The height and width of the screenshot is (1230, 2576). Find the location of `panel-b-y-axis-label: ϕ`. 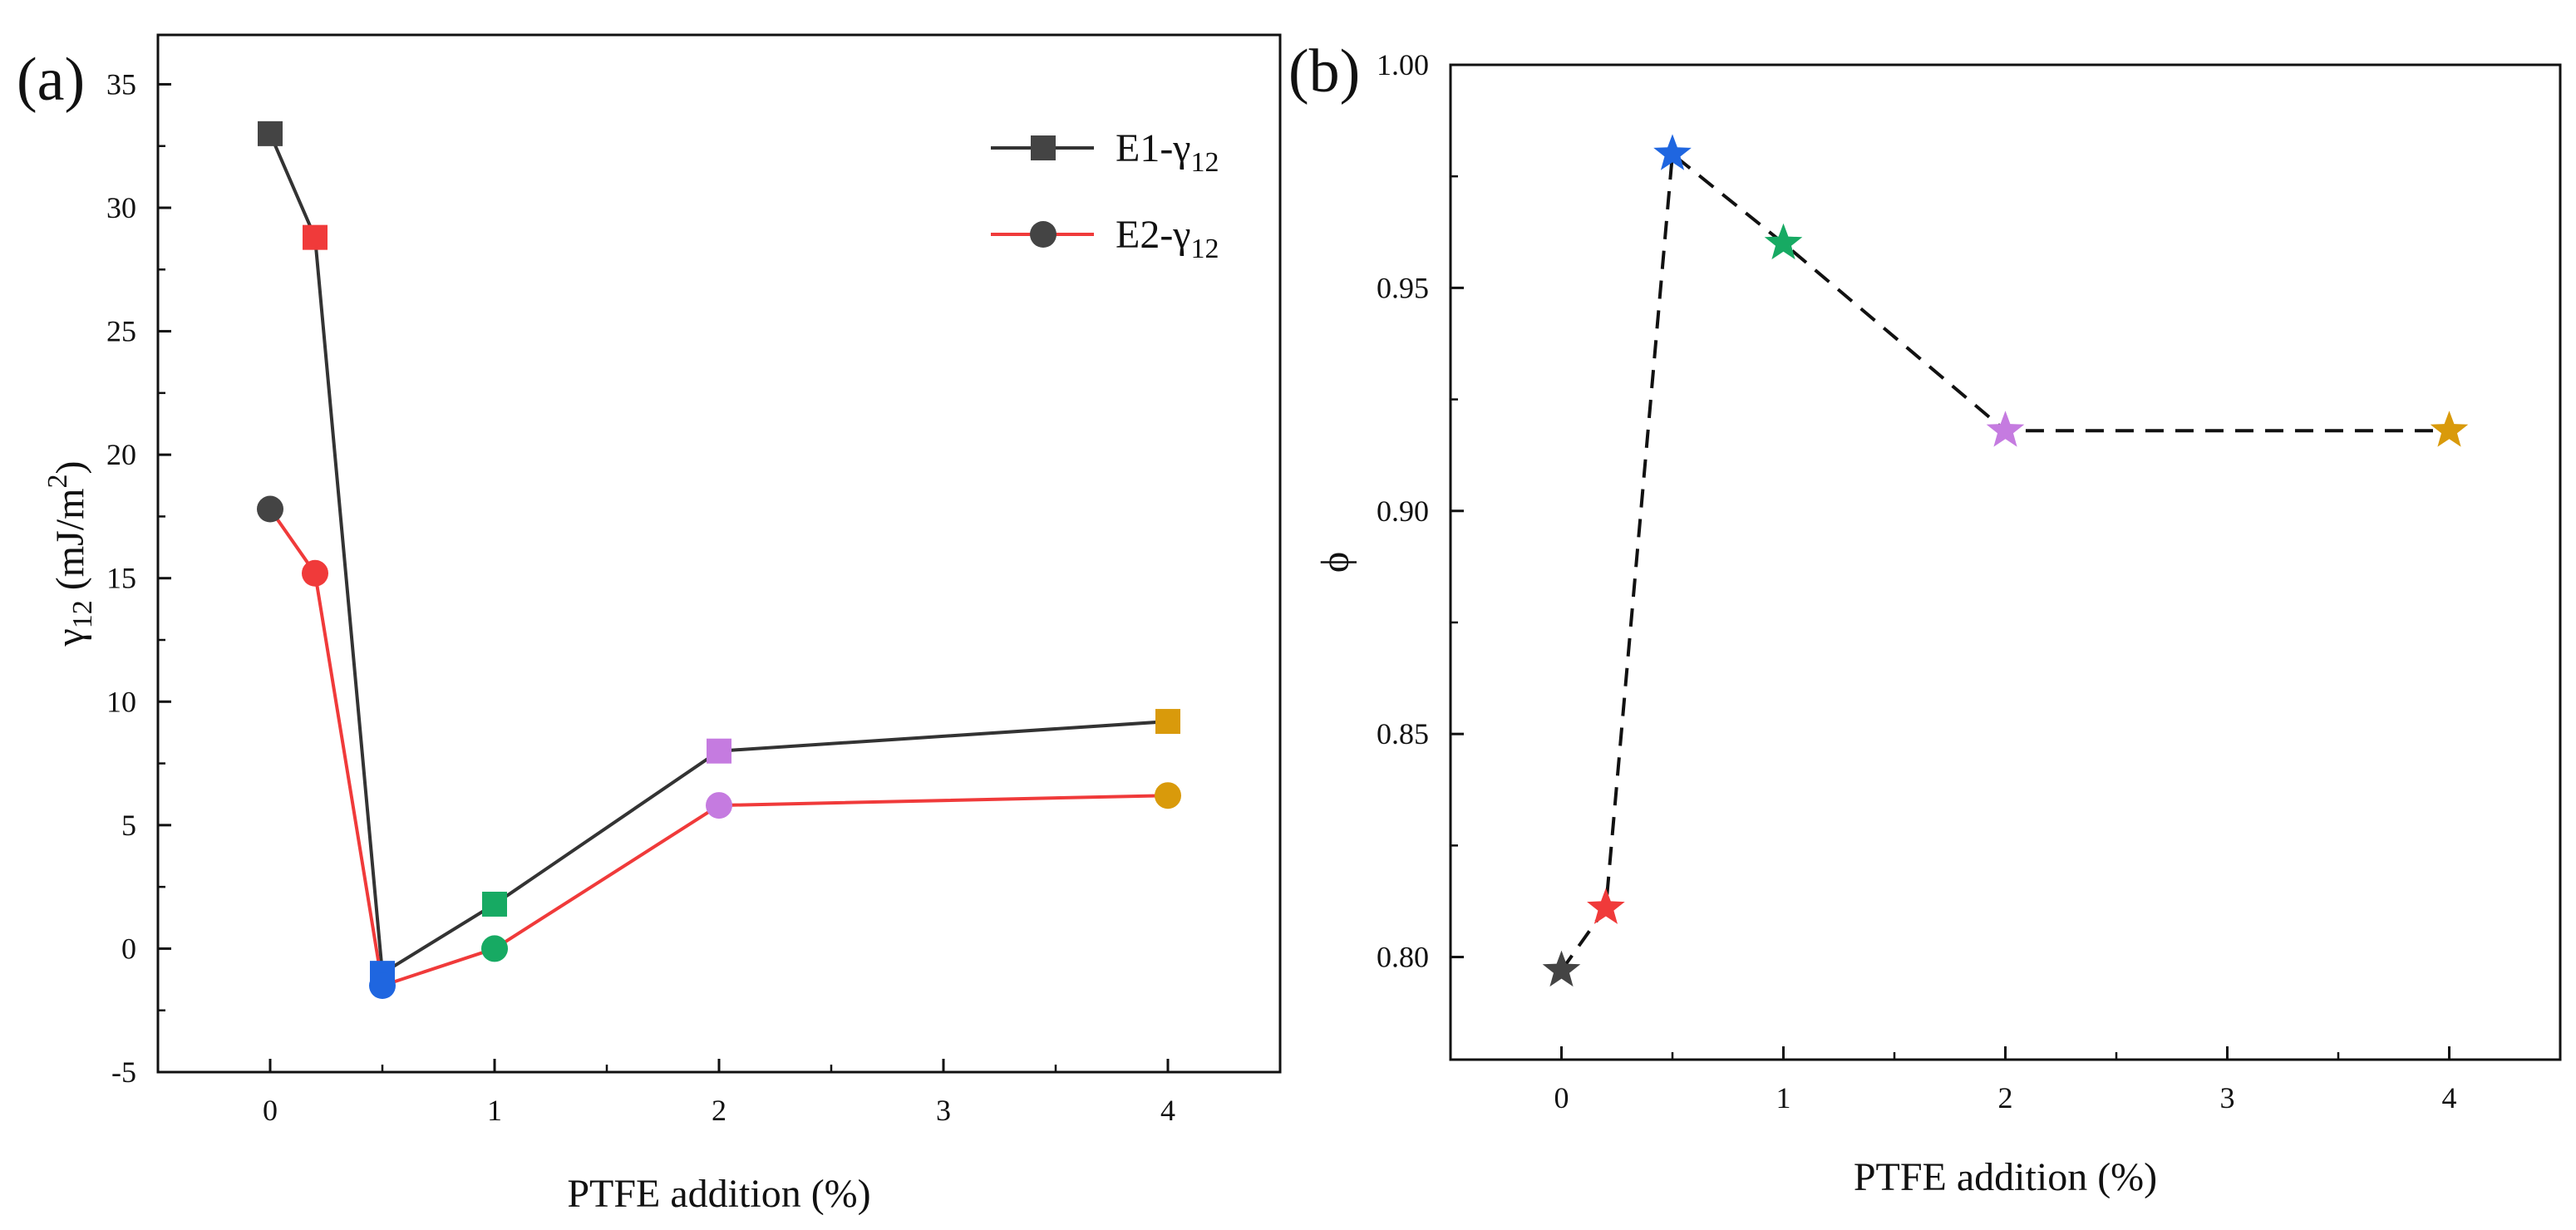

panel-b-y-axis-label: ϕ is located at coordinates (1335, 562).